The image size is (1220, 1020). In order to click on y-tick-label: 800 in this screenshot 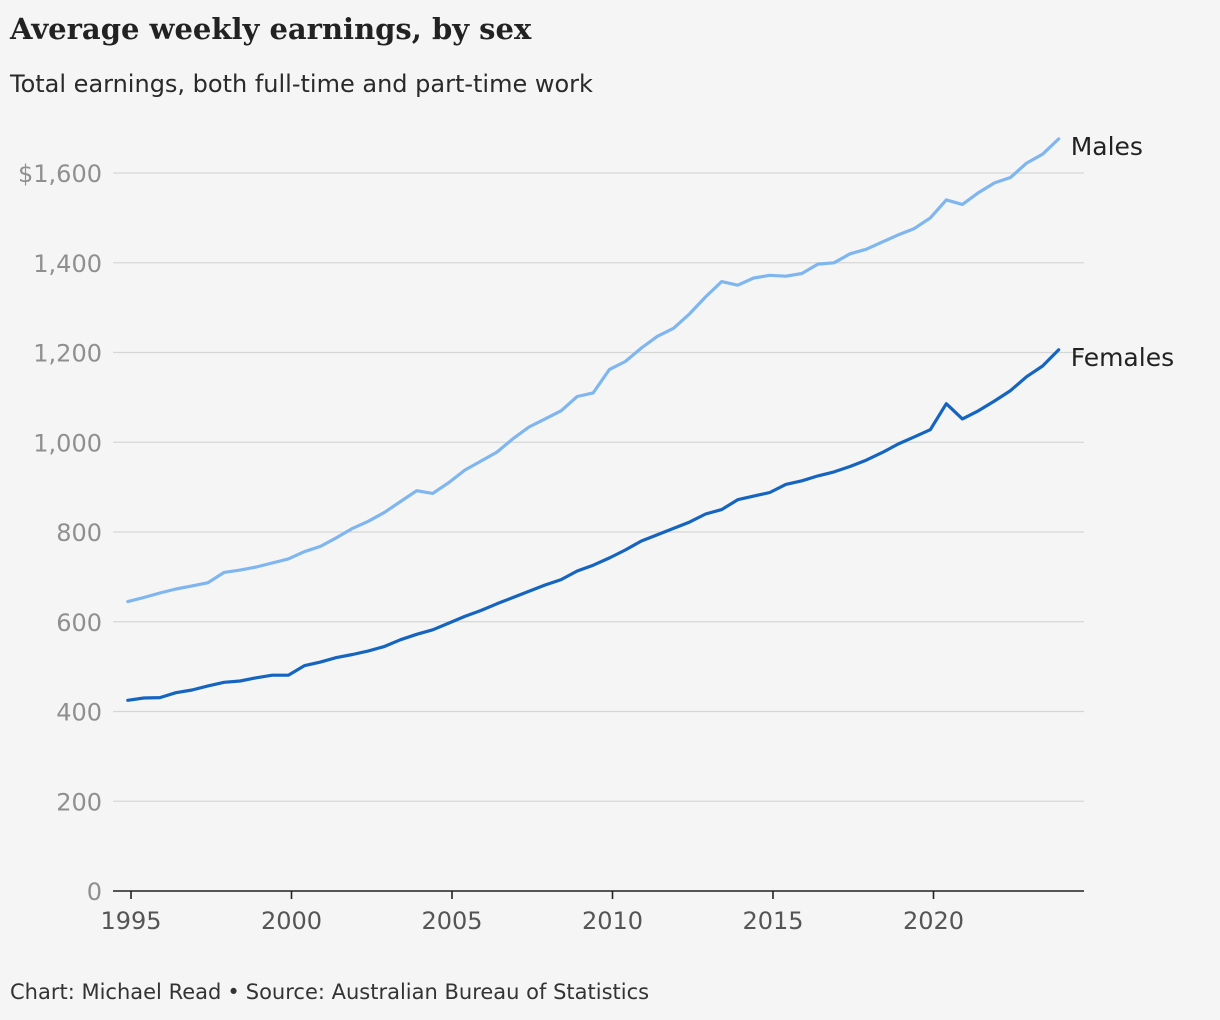, I will do `click(79, 533)`.